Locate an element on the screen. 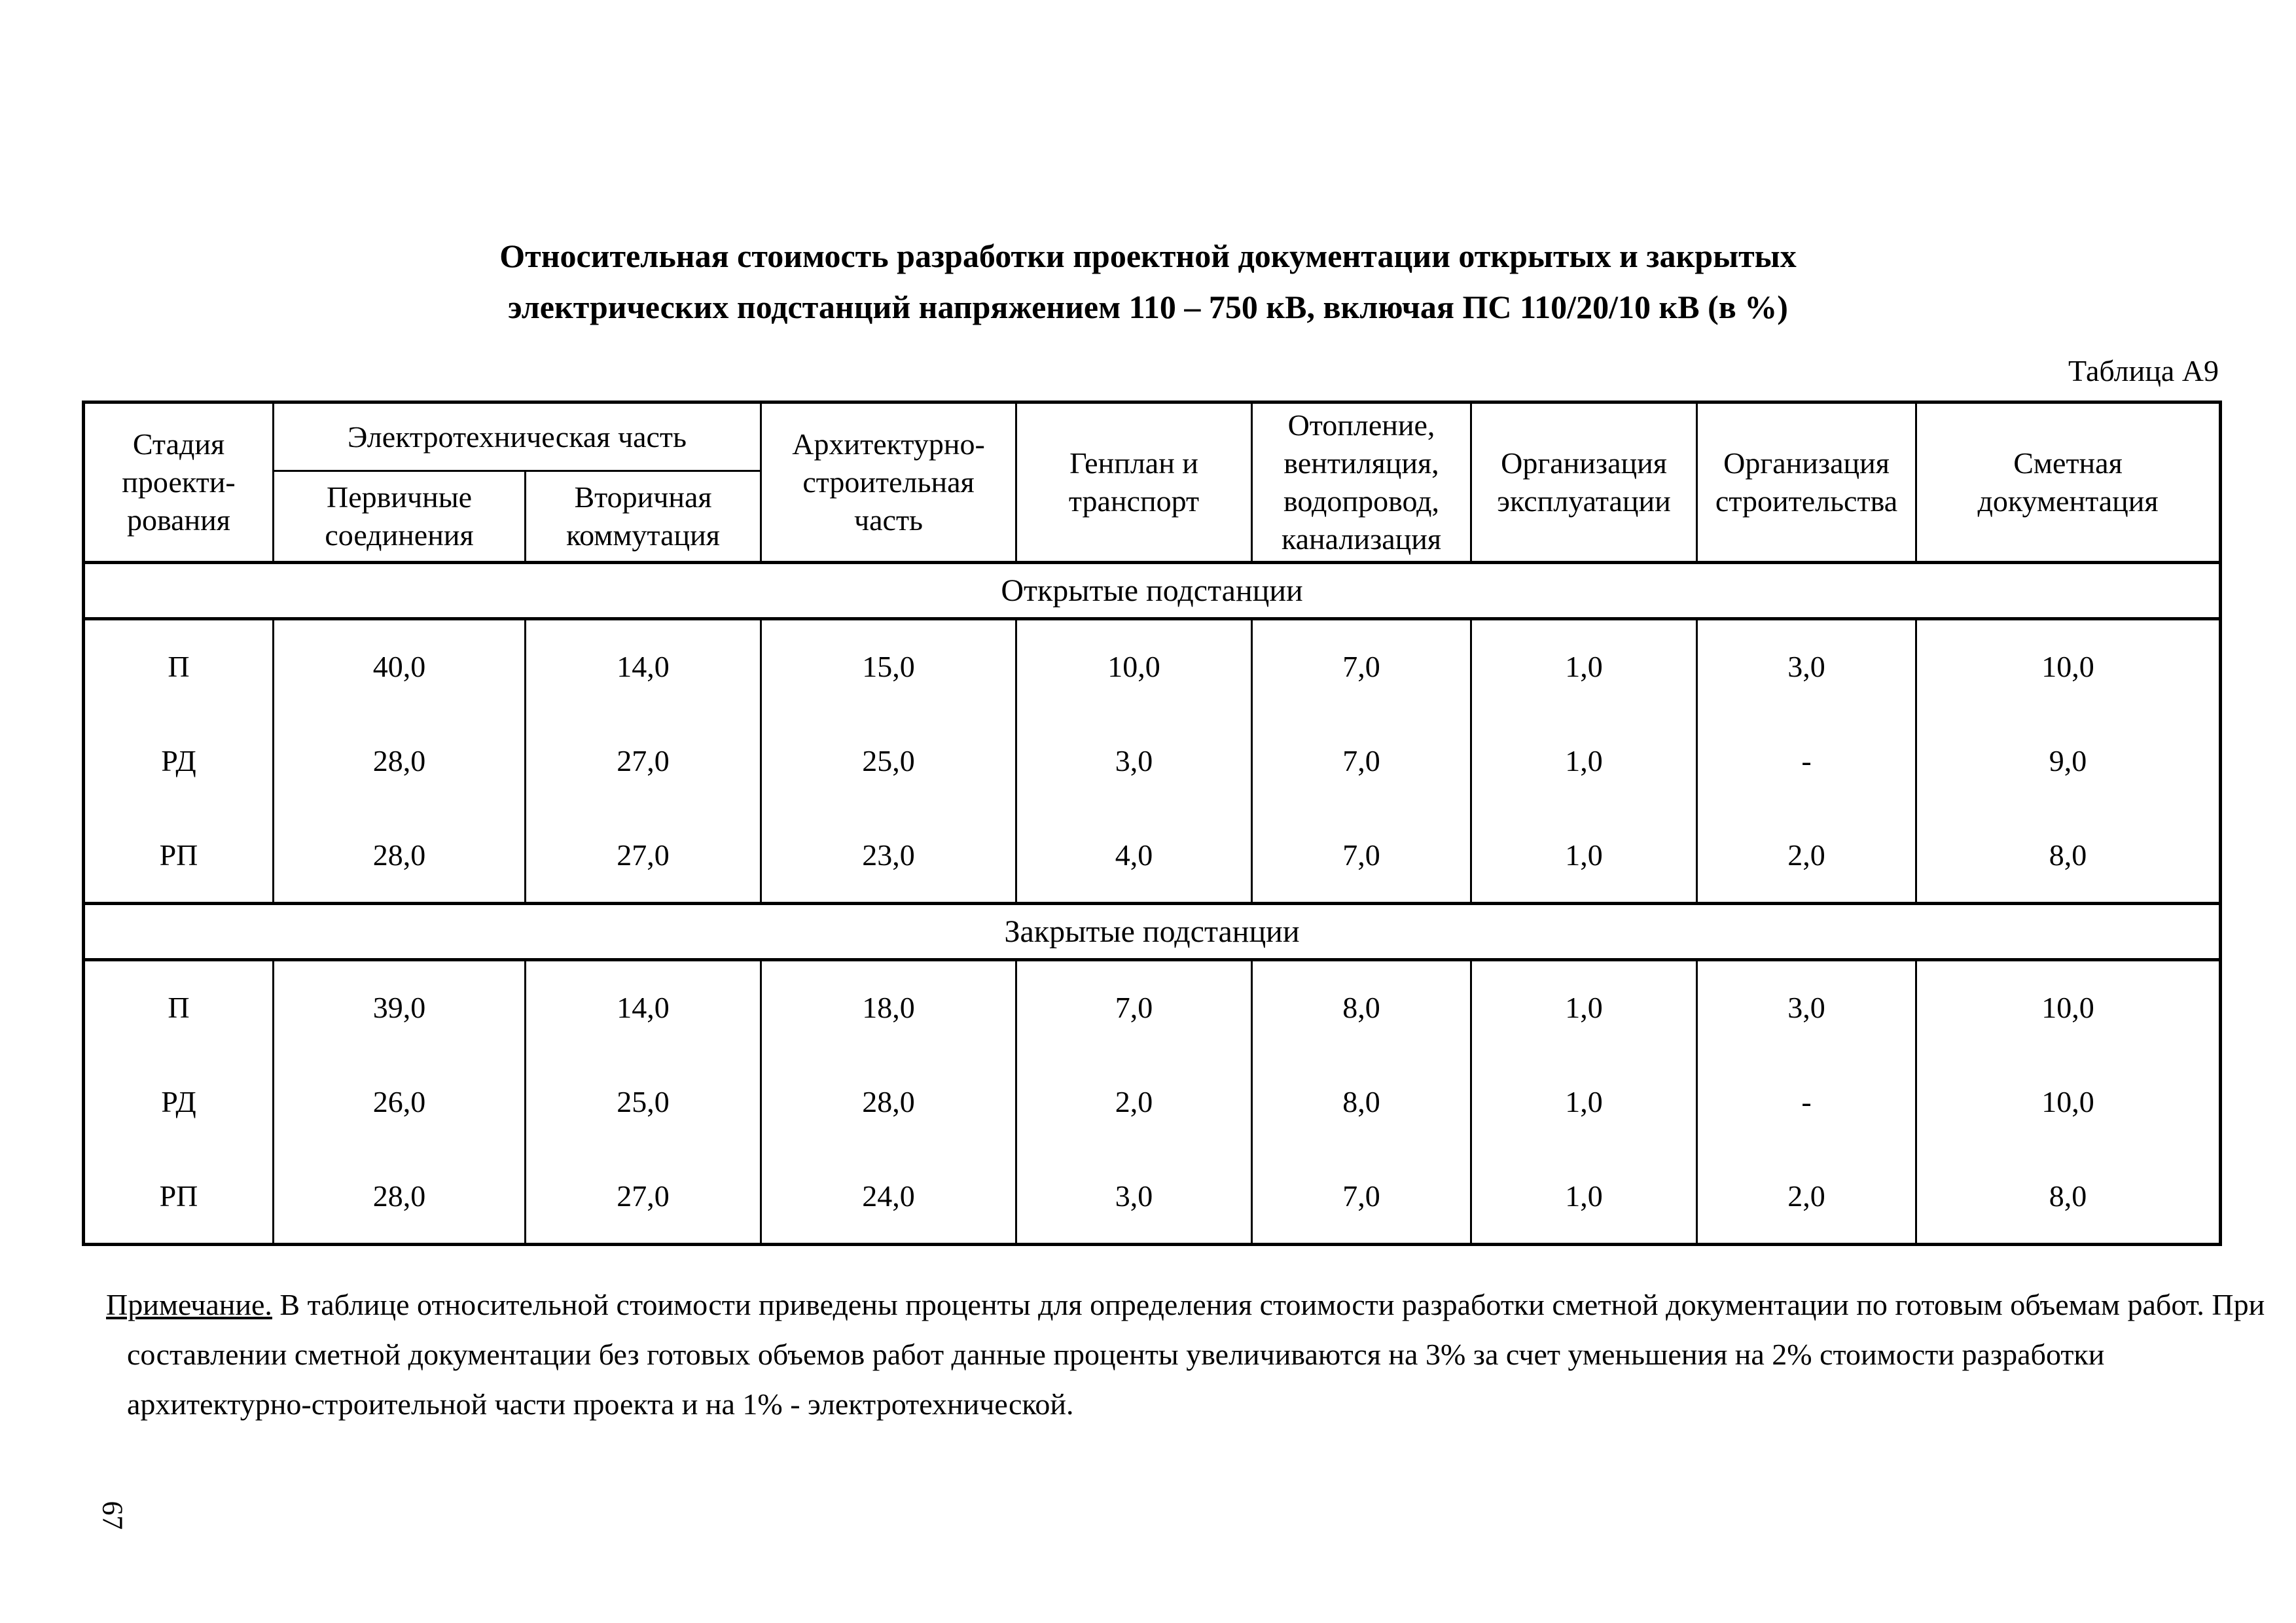 This screenshot has width=2296, height=1623. table-row: РП 28,0 27,0 23,0 4,0 7,0 1,0 2,0 8,0 is located at coordinates (1152, 856).